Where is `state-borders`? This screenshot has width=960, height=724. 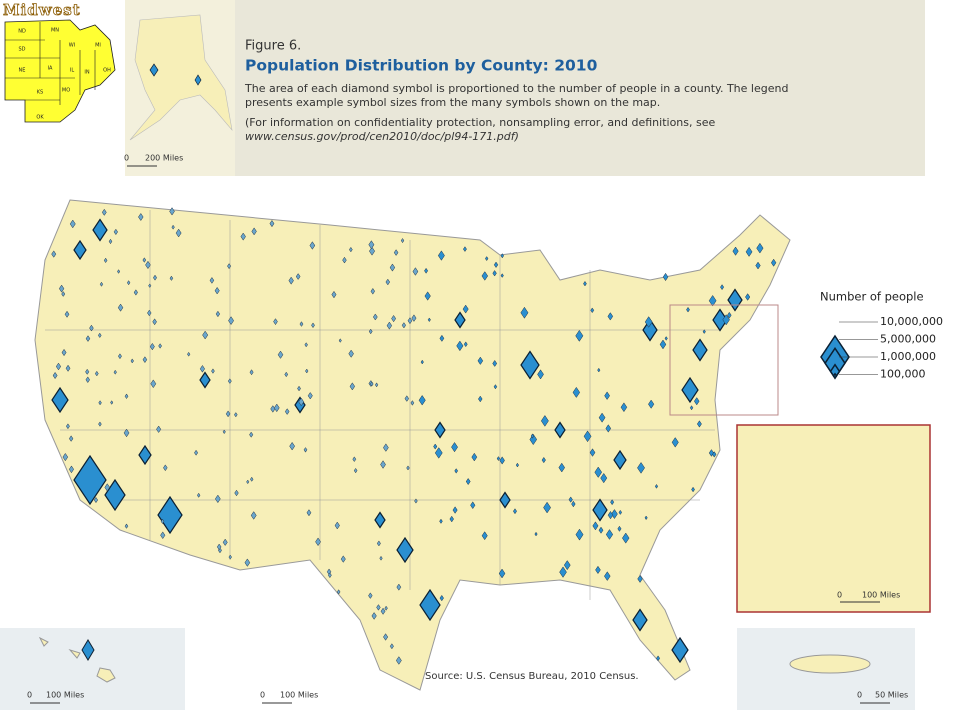
state-borders is located at coordinates (50, 63).